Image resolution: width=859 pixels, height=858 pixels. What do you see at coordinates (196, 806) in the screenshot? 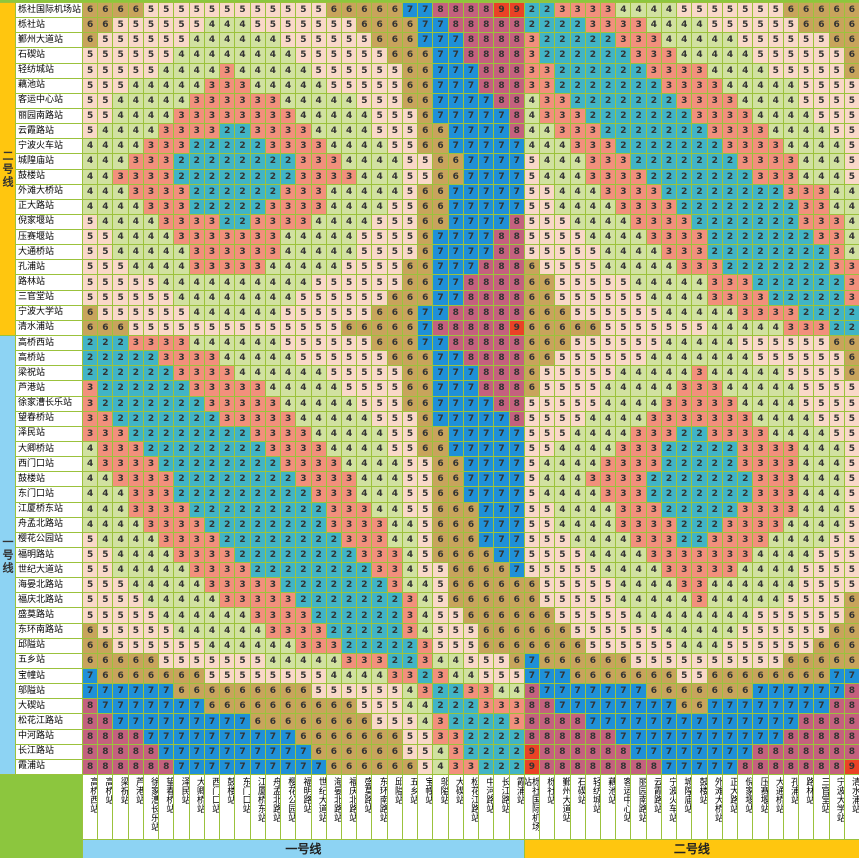
I see `col-label-station: 大卿桥站` at bounding box center [196, 806].